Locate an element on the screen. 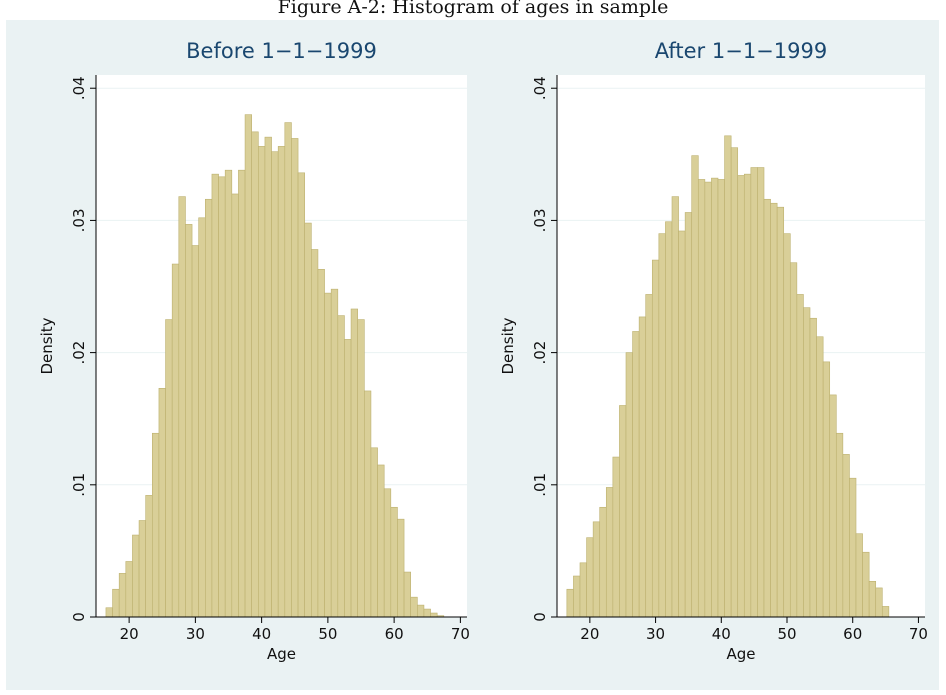 This screenshot has width=946, height=695. x-tick-label: 20 is located at coordinates (129, 634).